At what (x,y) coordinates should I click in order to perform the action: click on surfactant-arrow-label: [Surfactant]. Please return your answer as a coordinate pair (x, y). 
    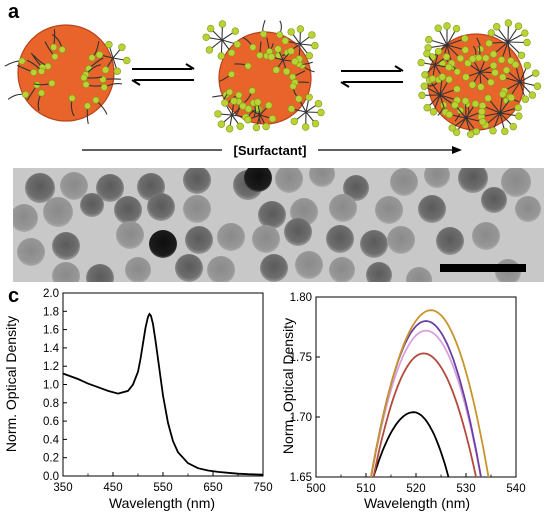
    Looking at the image, I should click on (270, 150).